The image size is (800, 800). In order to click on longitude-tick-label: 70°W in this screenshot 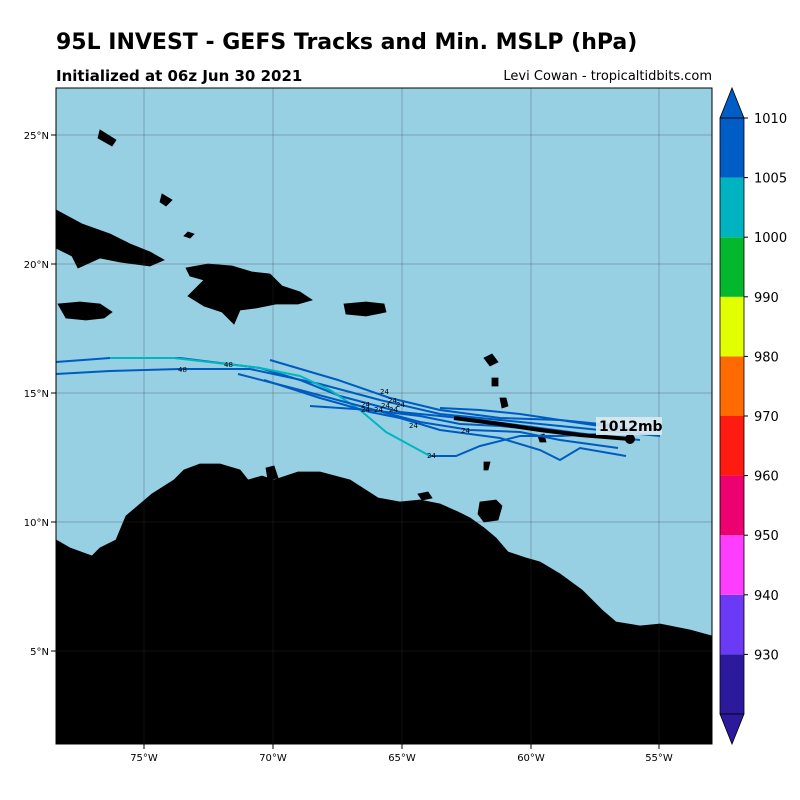, I will do `click(273, 758)`.